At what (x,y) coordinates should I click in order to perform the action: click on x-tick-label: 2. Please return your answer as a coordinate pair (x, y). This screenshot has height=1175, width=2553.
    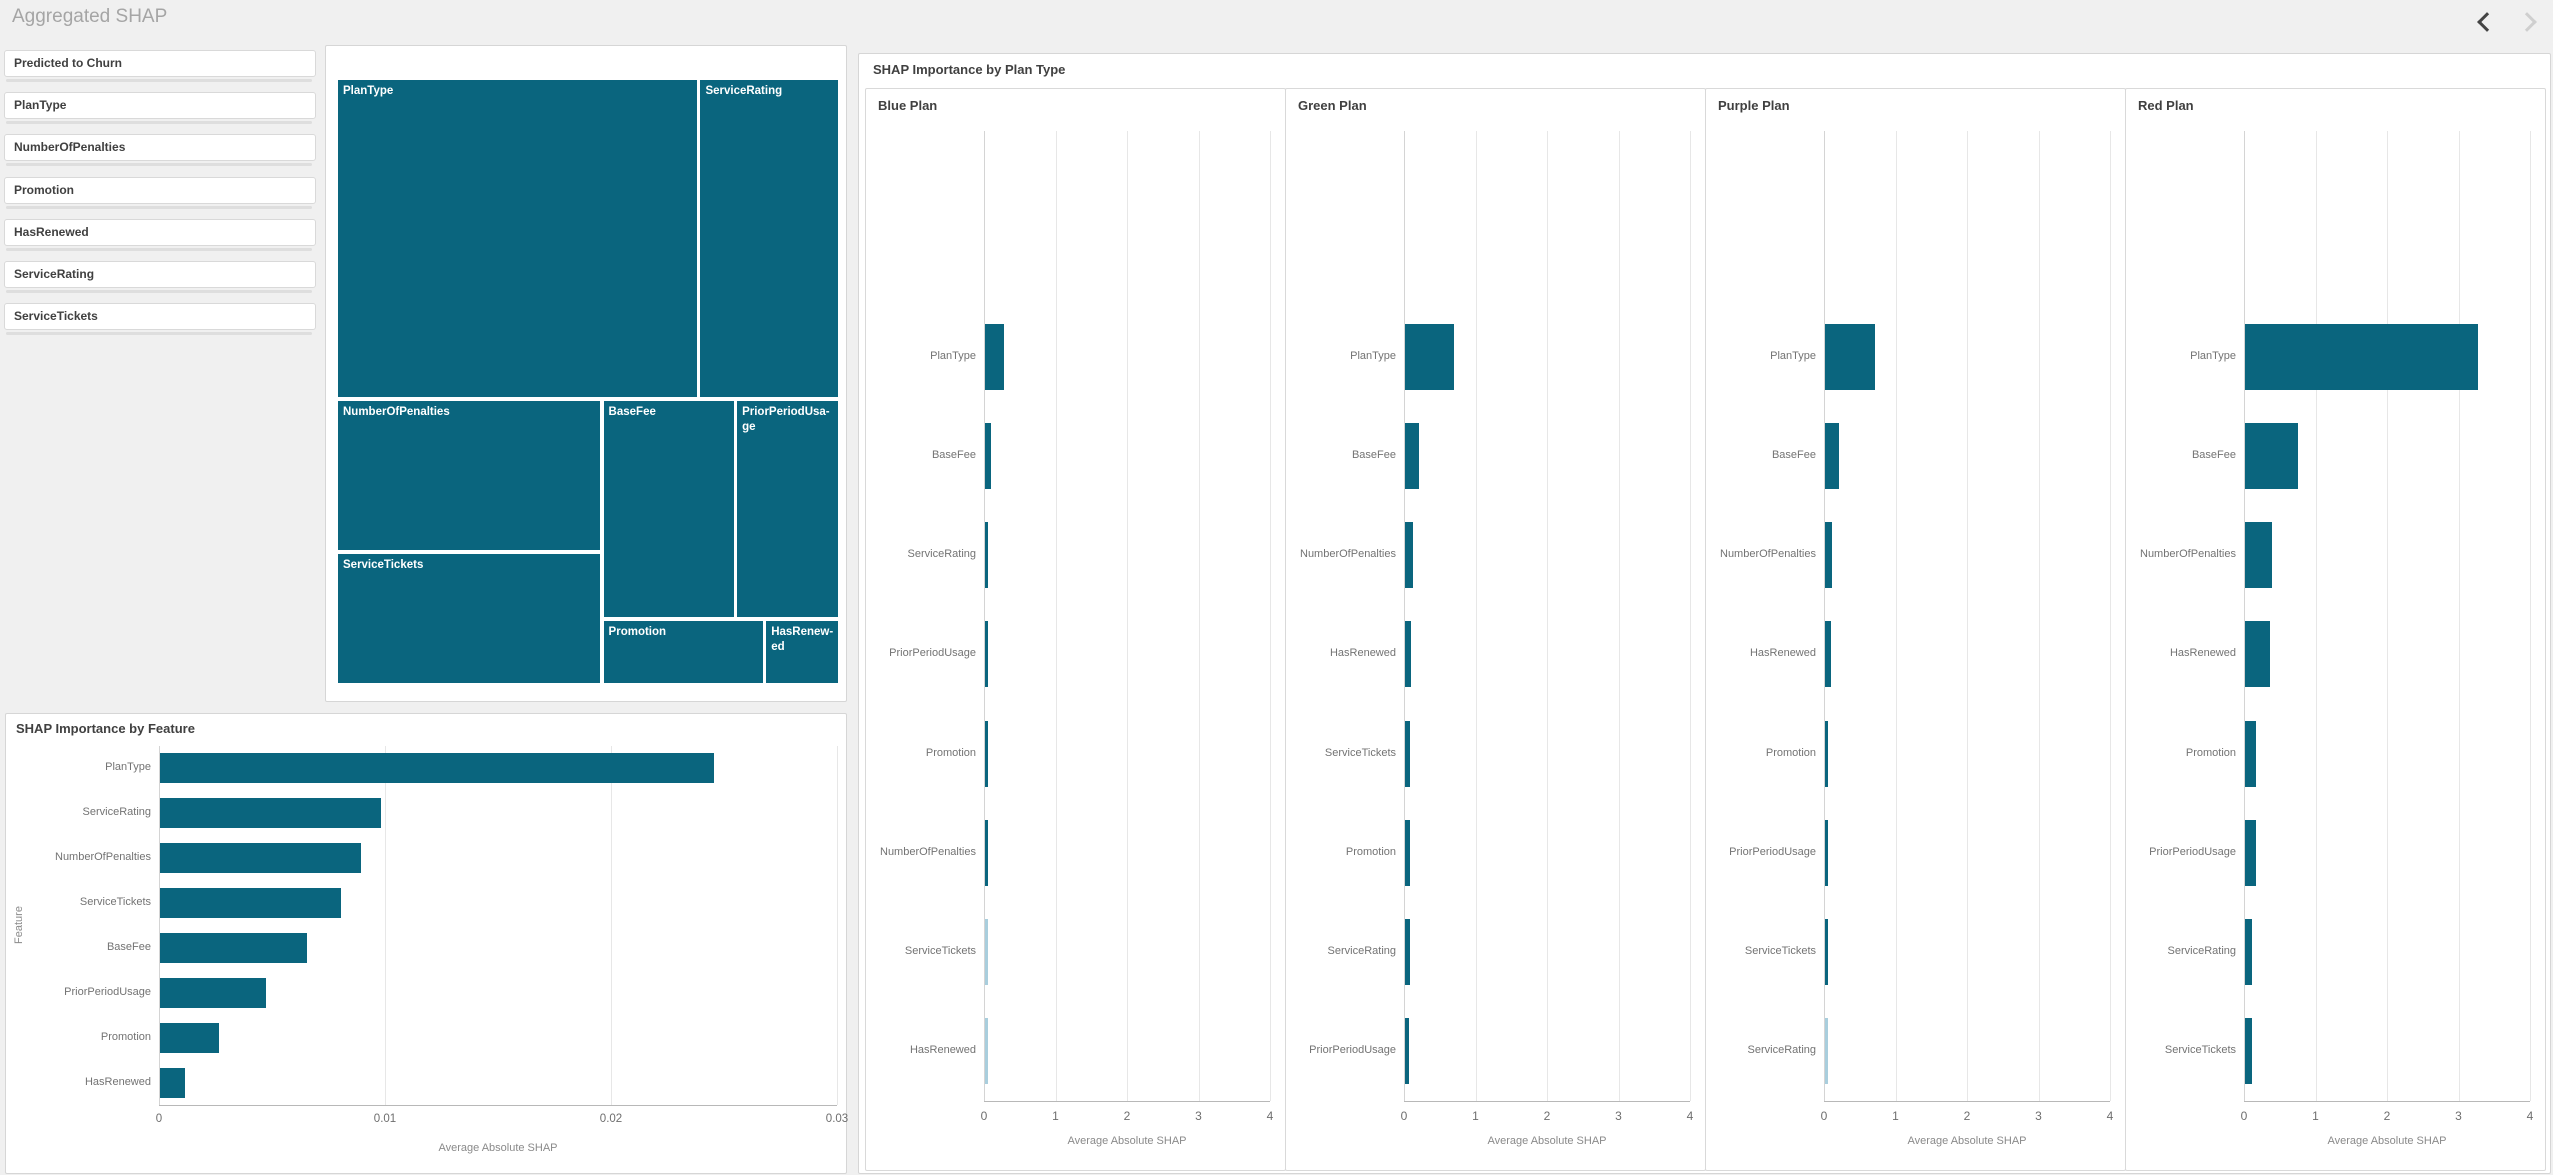
    Looking at the image, I should click on (1967, 1116).